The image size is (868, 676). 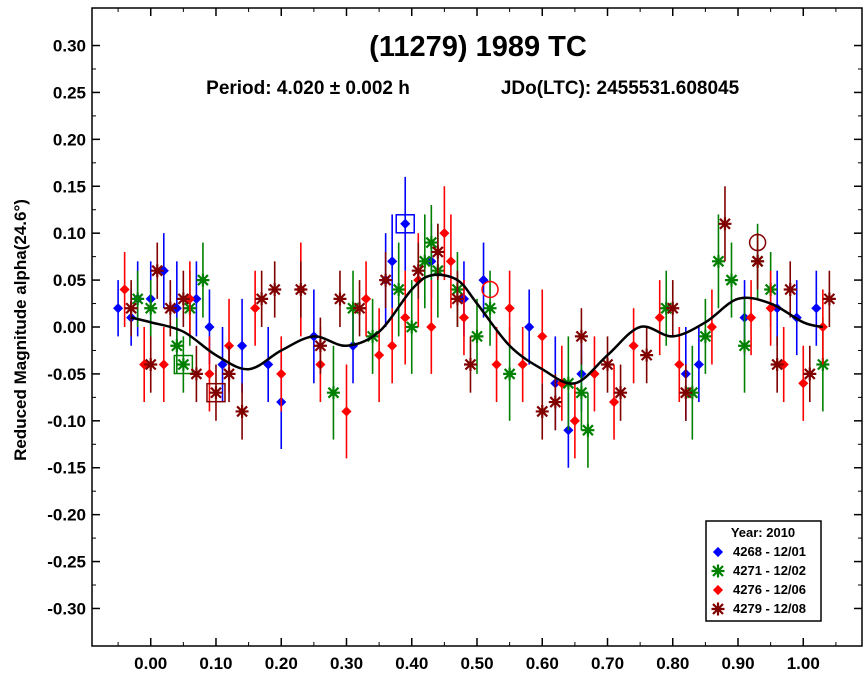 I want to click on x-tick-label: 0.70, so click(x=607, y=663).